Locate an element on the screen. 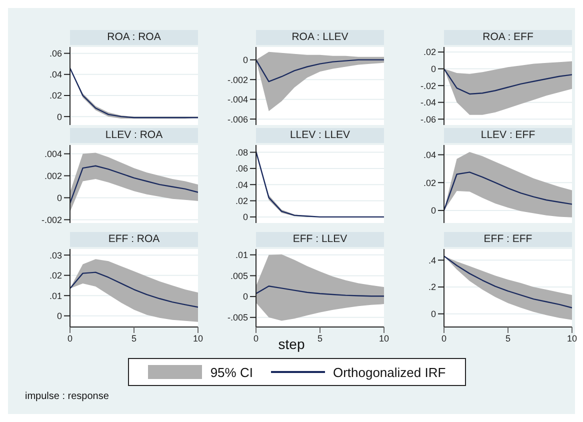 The width and height of the screenshot is (583, 422). y-tick-label: -.004 is located at coordinates (237, 99).